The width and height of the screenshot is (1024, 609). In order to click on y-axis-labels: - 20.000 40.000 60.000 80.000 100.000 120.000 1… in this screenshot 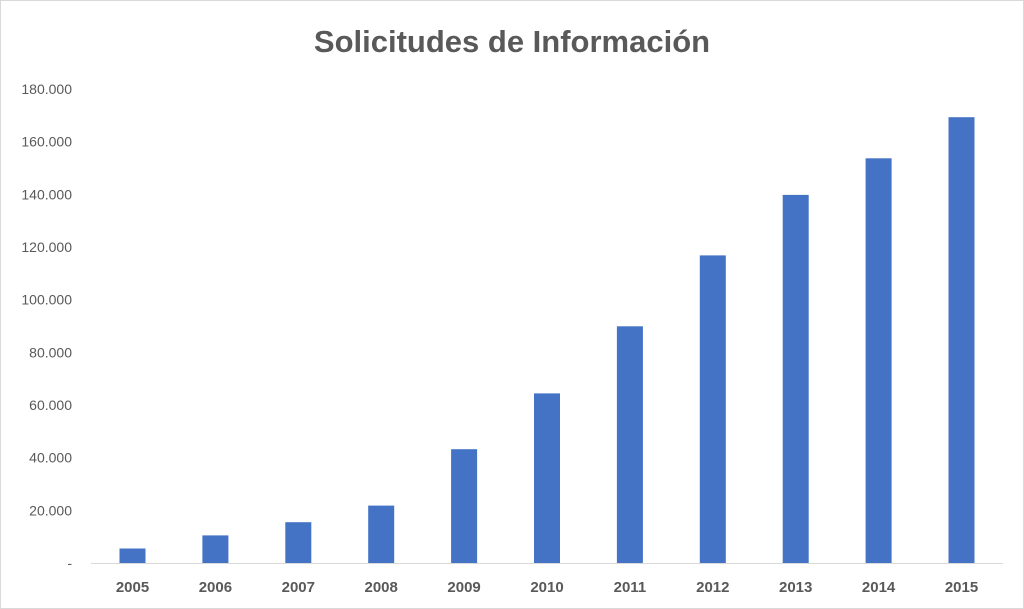, I will do `click(46, 326)`.